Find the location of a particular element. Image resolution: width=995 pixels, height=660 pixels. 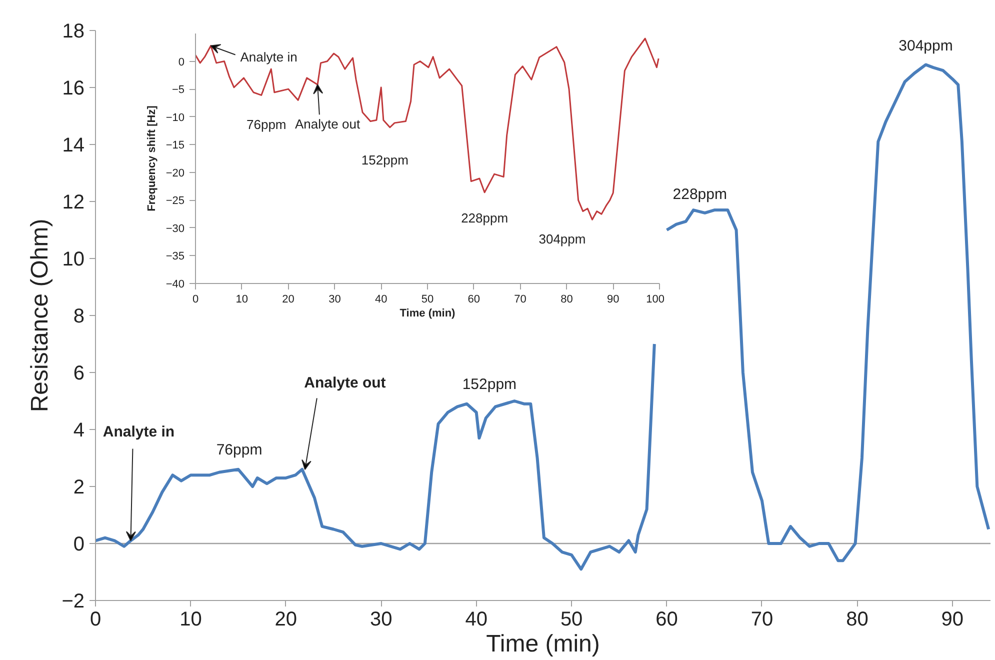

x-tick-label: 100 is located at coordinates (655, 300).